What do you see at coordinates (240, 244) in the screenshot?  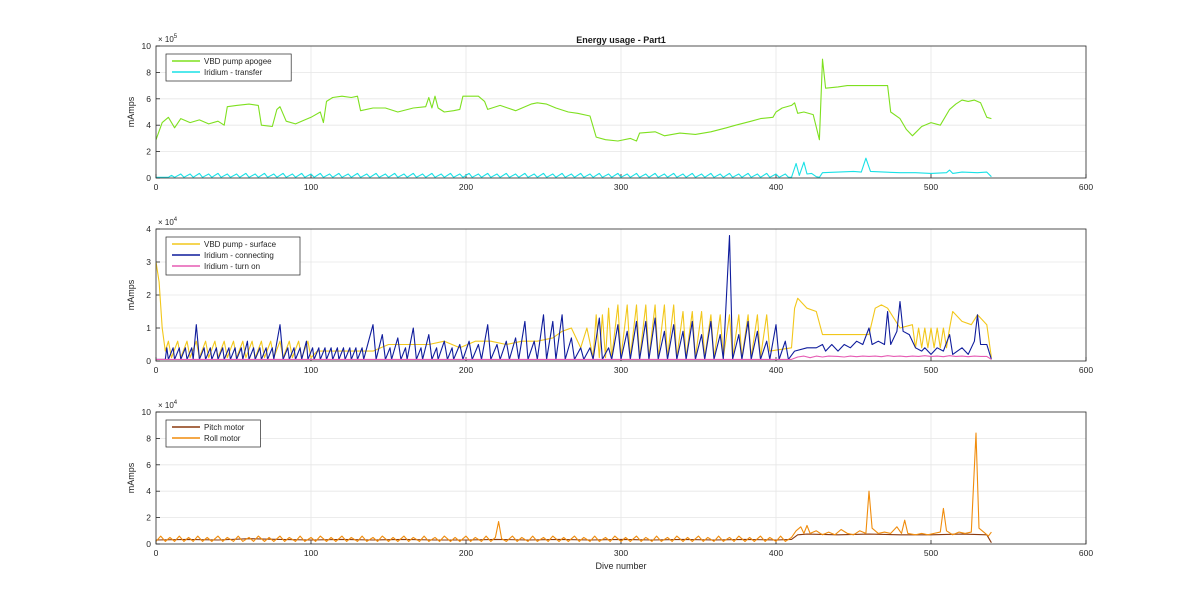 I see `legend-entry: VBD pump - surface` at bounding box center [240, 244].